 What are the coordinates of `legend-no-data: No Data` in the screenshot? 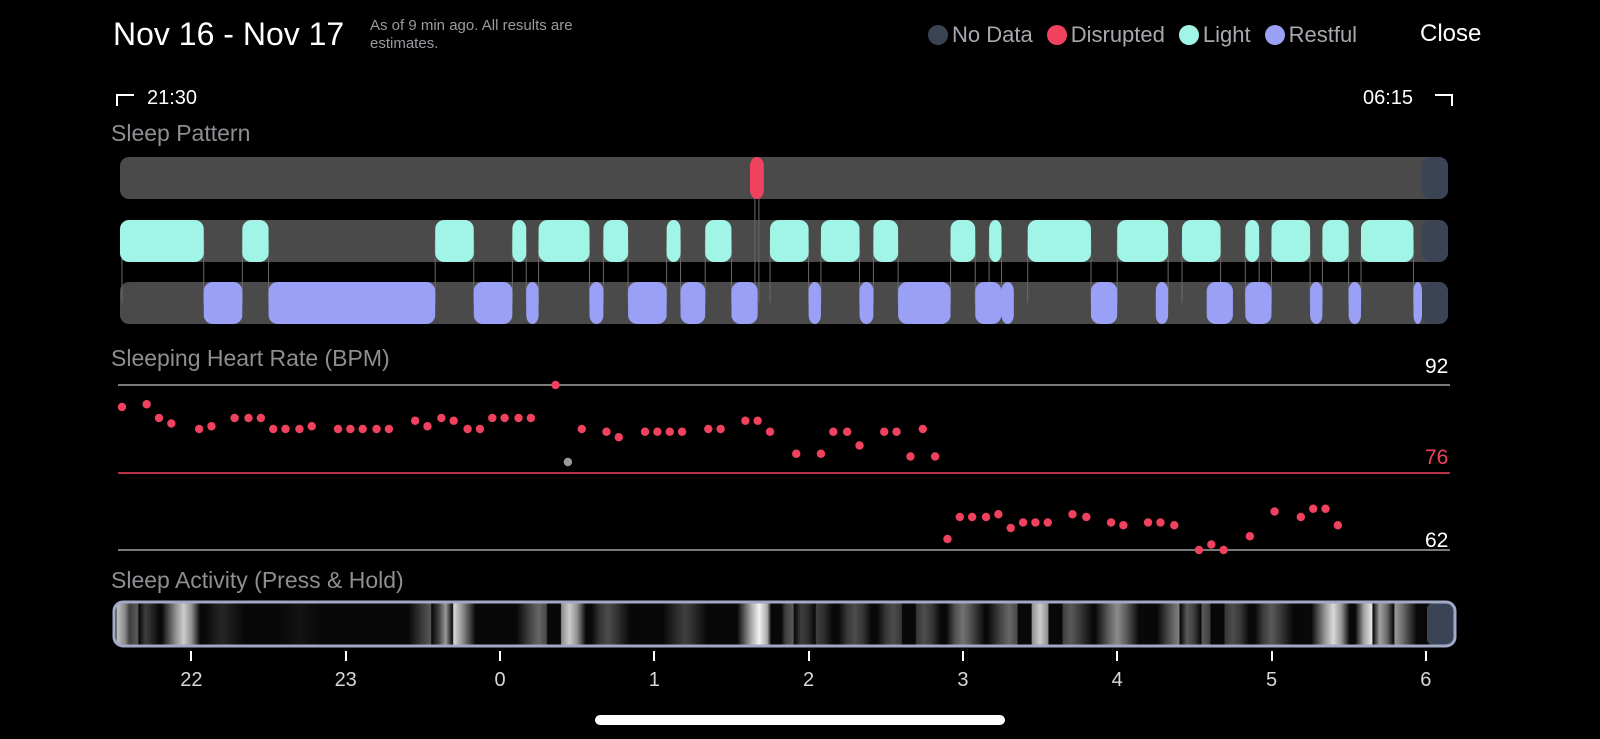 It's located at (980, 35).